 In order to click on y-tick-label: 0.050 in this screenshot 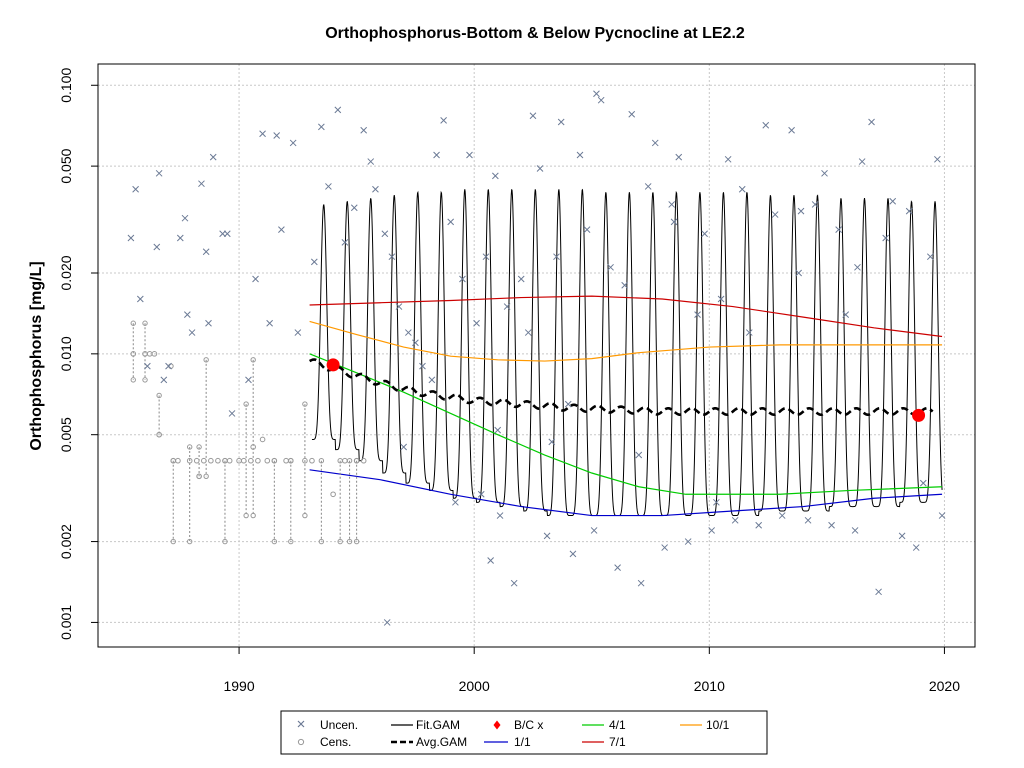, I will do `click(66, 165)`.